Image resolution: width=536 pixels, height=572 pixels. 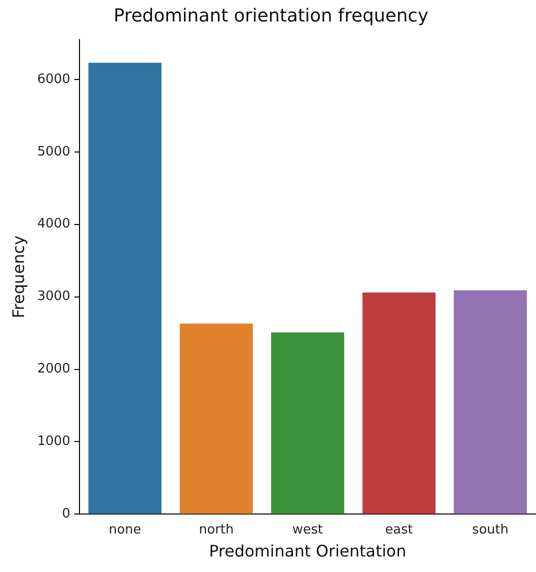 I want to click on x-tick-label: none, so click(x=125, y=530).